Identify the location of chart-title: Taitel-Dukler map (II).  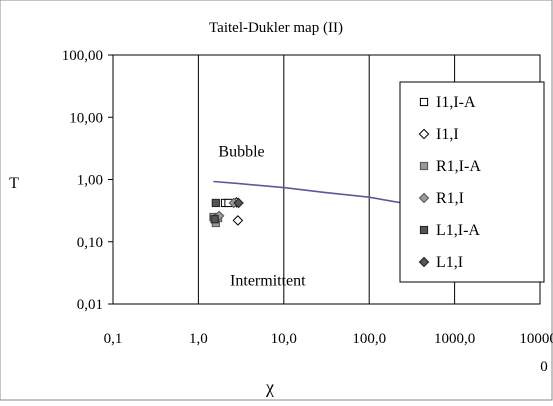
(276, 28).